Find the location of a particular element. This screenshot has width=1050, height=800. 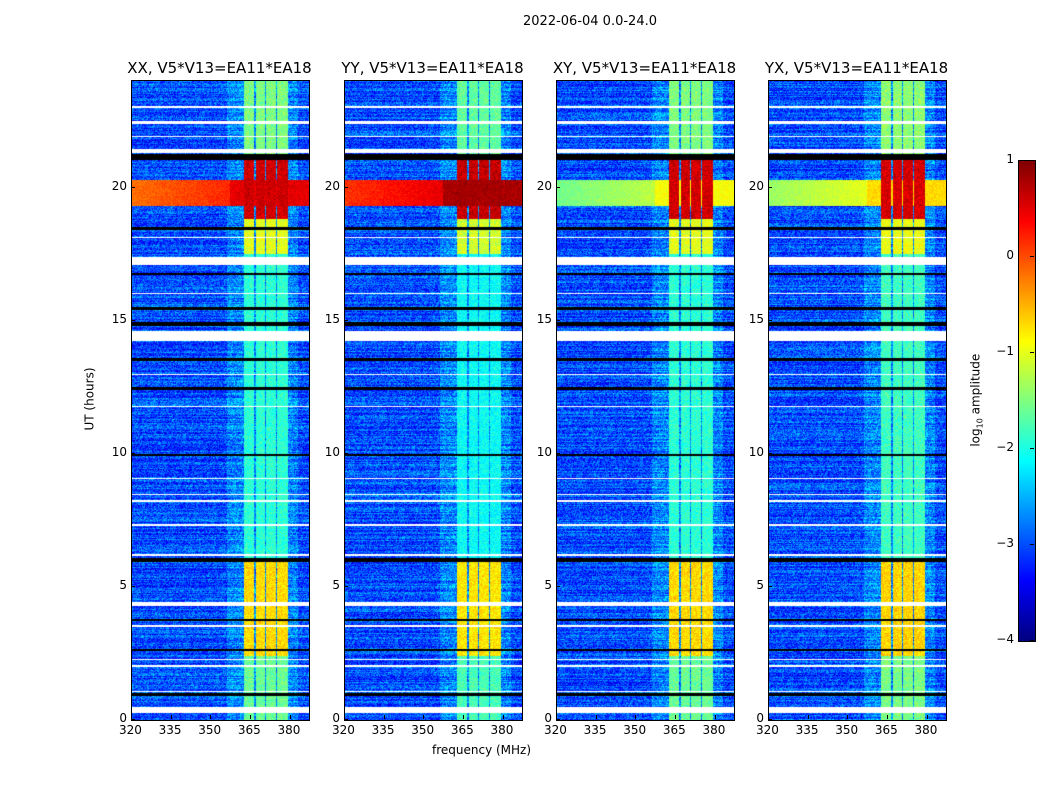

panel-title: XY, V5*V13=EA11*EA18 is located at coordinates (644, 68).